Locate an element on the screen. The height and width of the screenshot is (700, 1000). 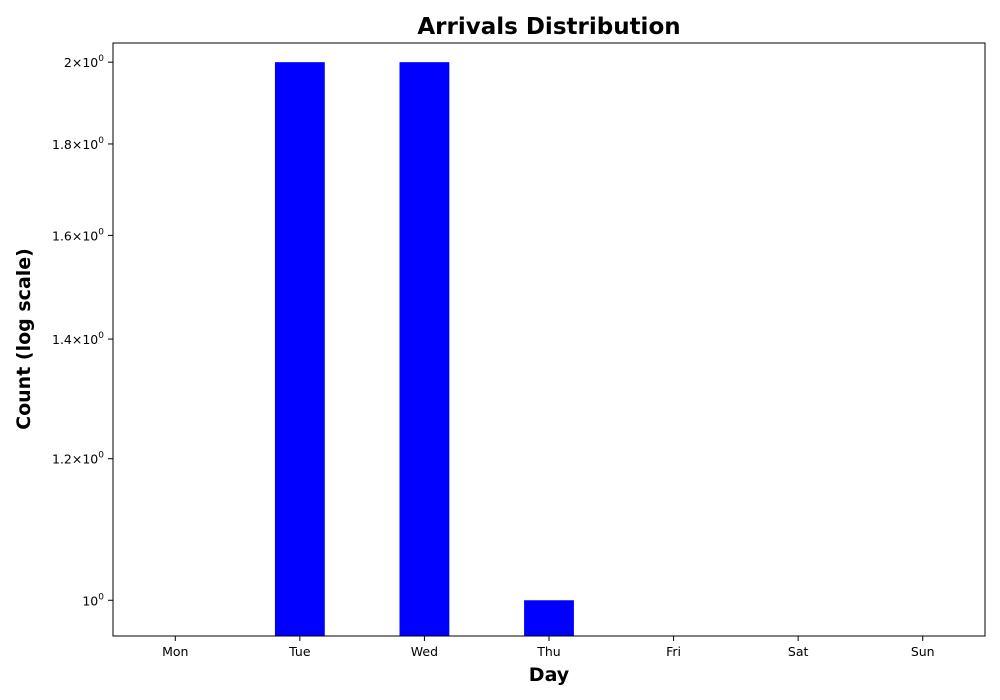
bar-tue is located at coordinates (299, 349).